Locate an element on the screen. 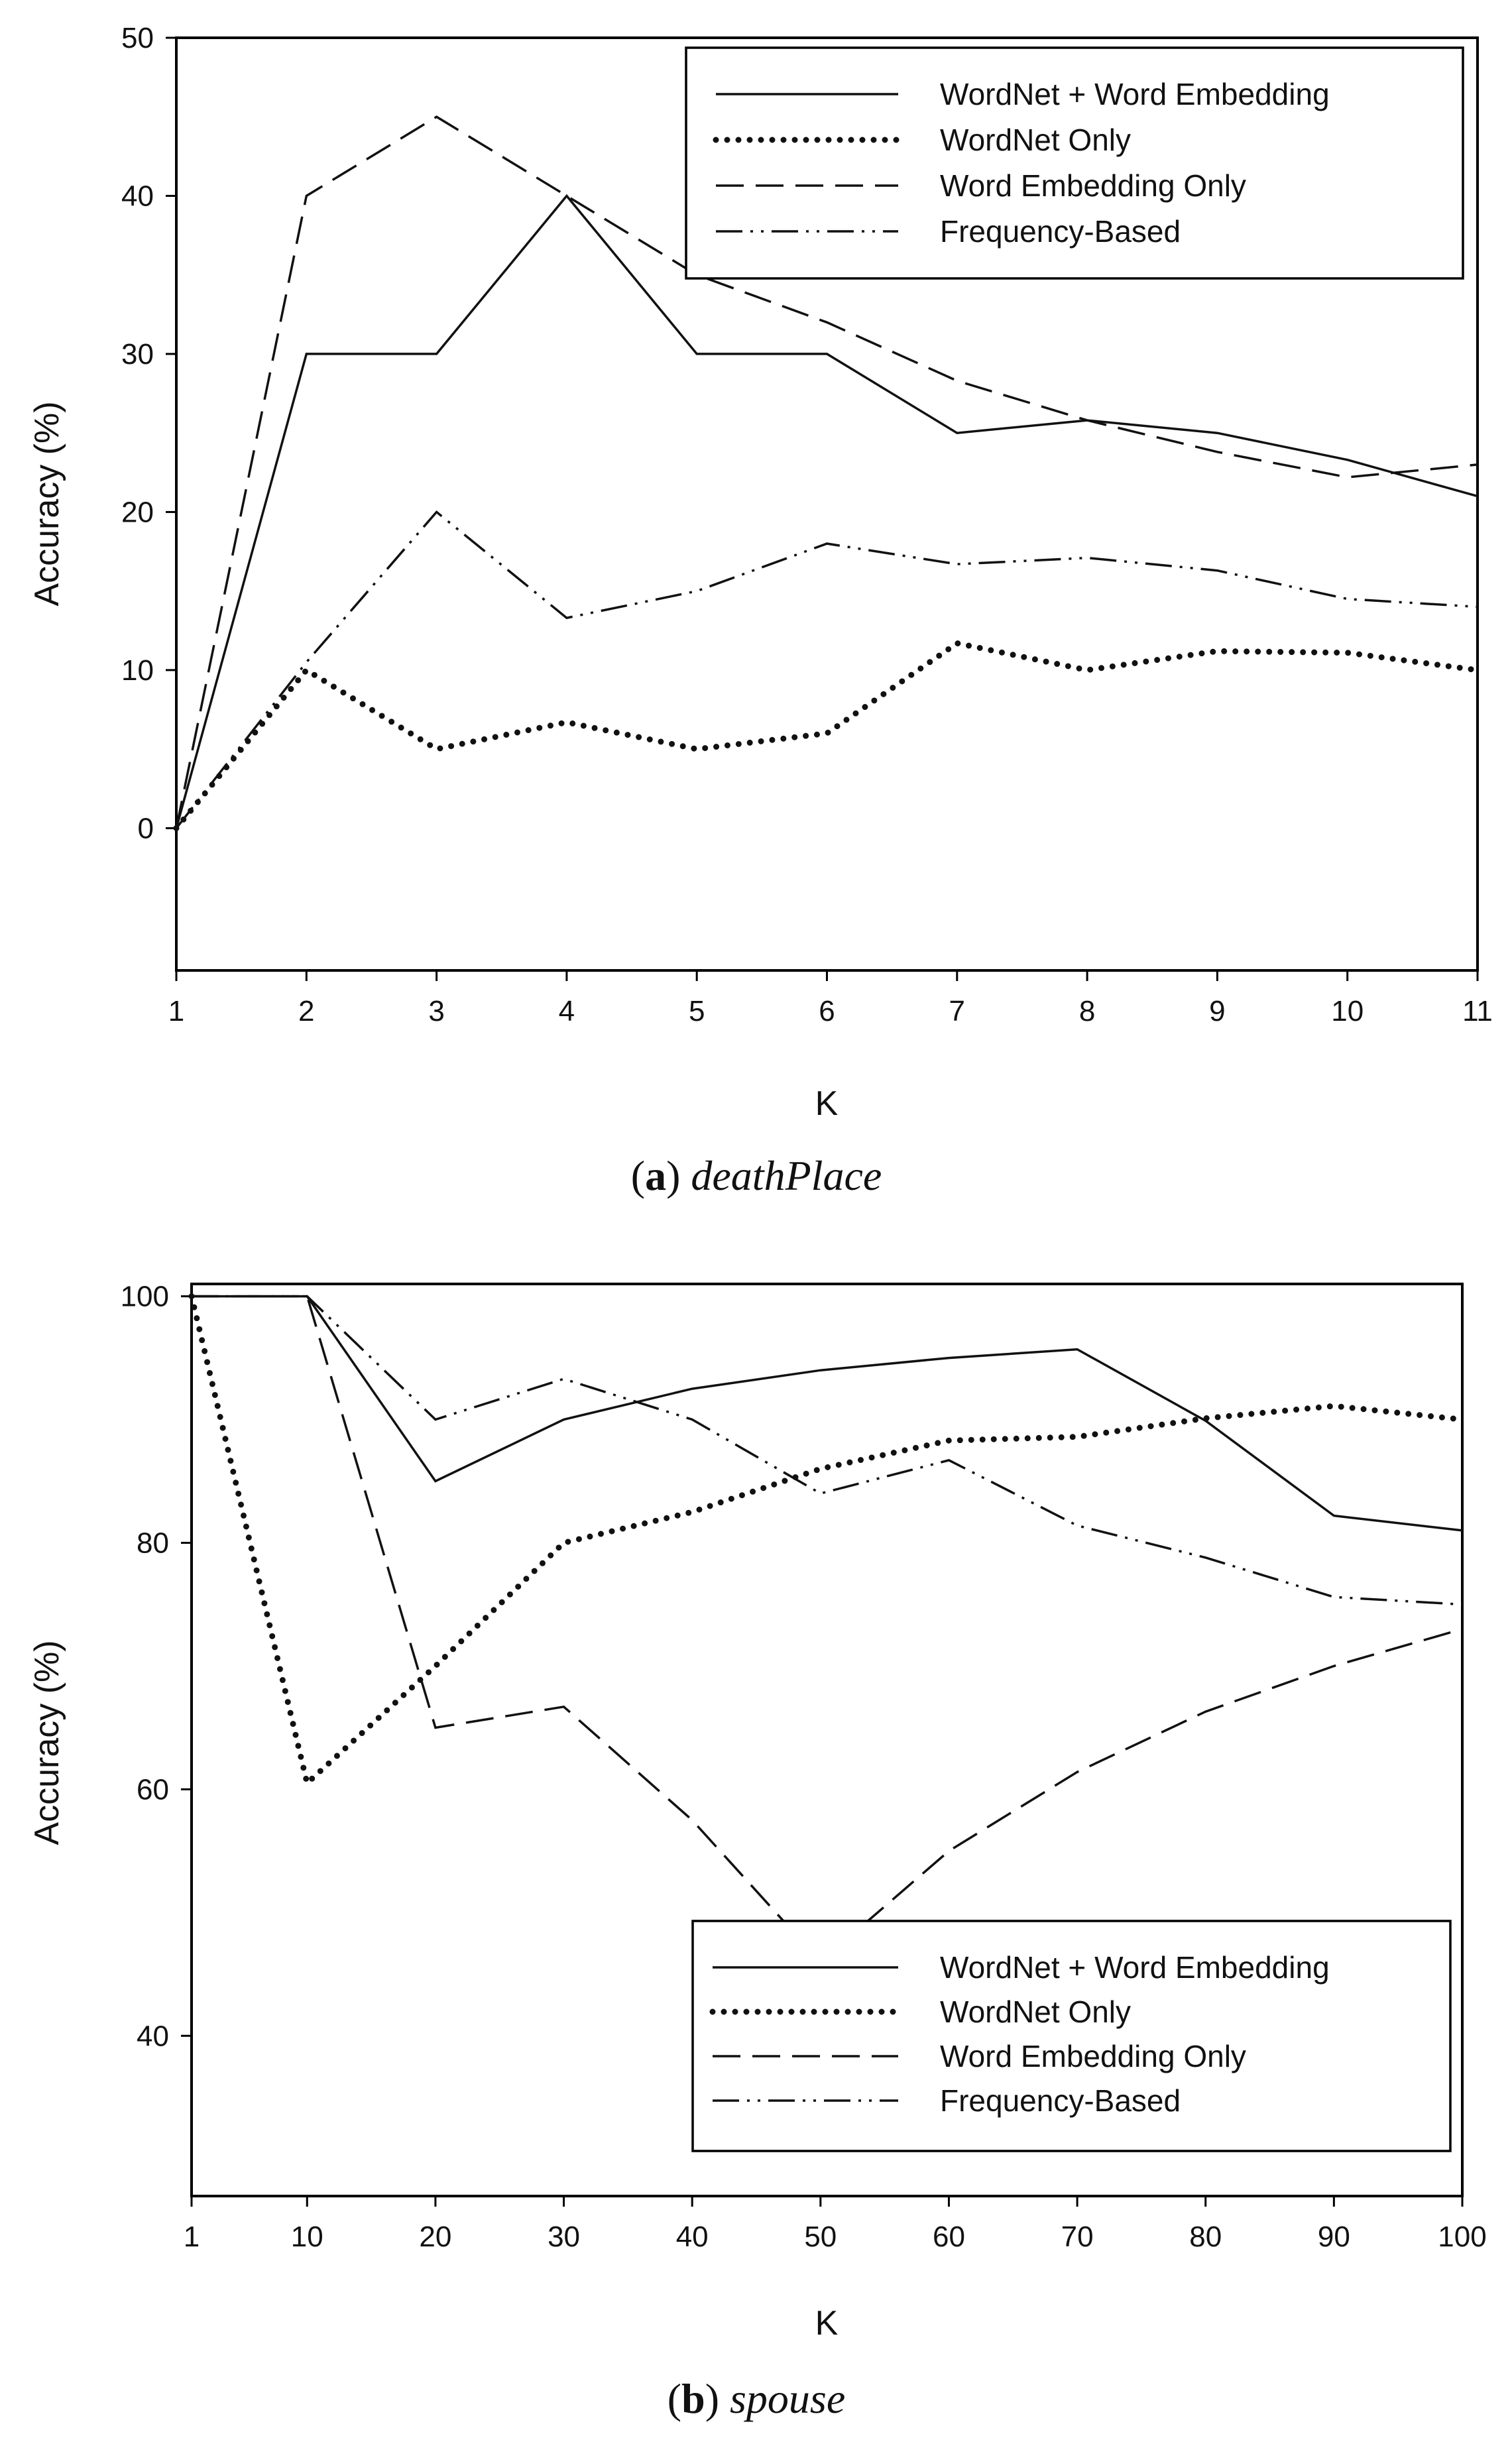 This screenshot has width=1512, height=2438. y-tick-label: 20 is located at coordinates (137, 512).